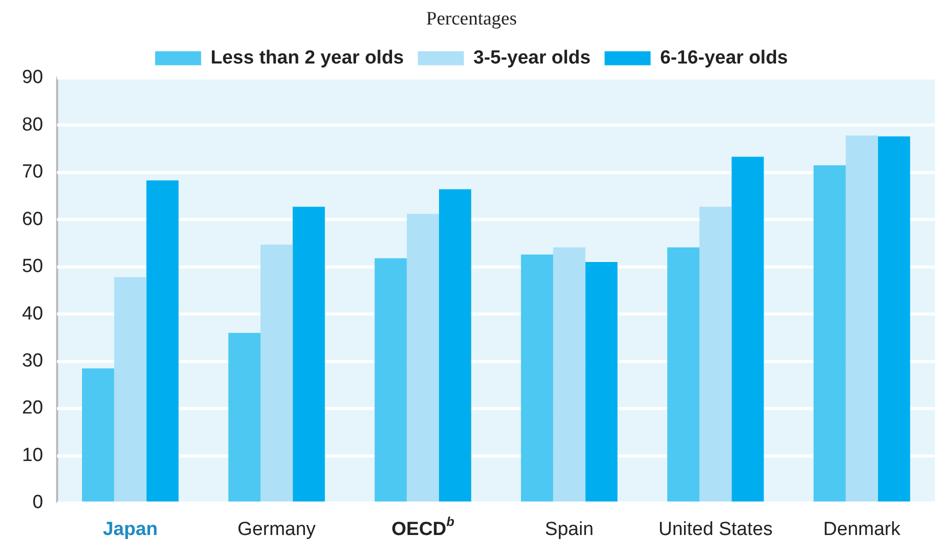 This screenshot has width=945, height=547. I want to click on x-tick-label: Denmark, so click(862, 529).